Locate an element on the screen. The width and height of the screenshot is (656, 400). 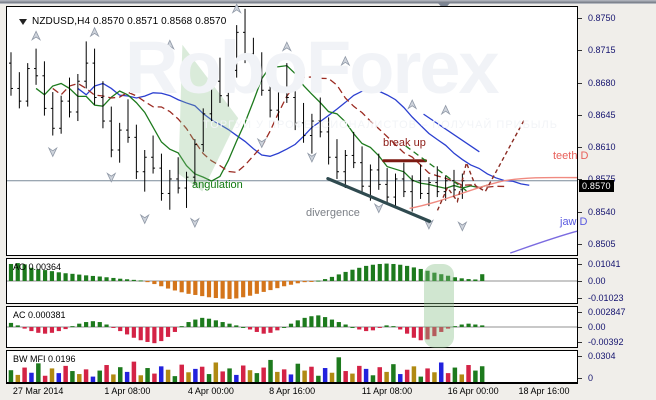
time-tick-label: 4 Apr 00:00 is located at coordinates (210, 391).